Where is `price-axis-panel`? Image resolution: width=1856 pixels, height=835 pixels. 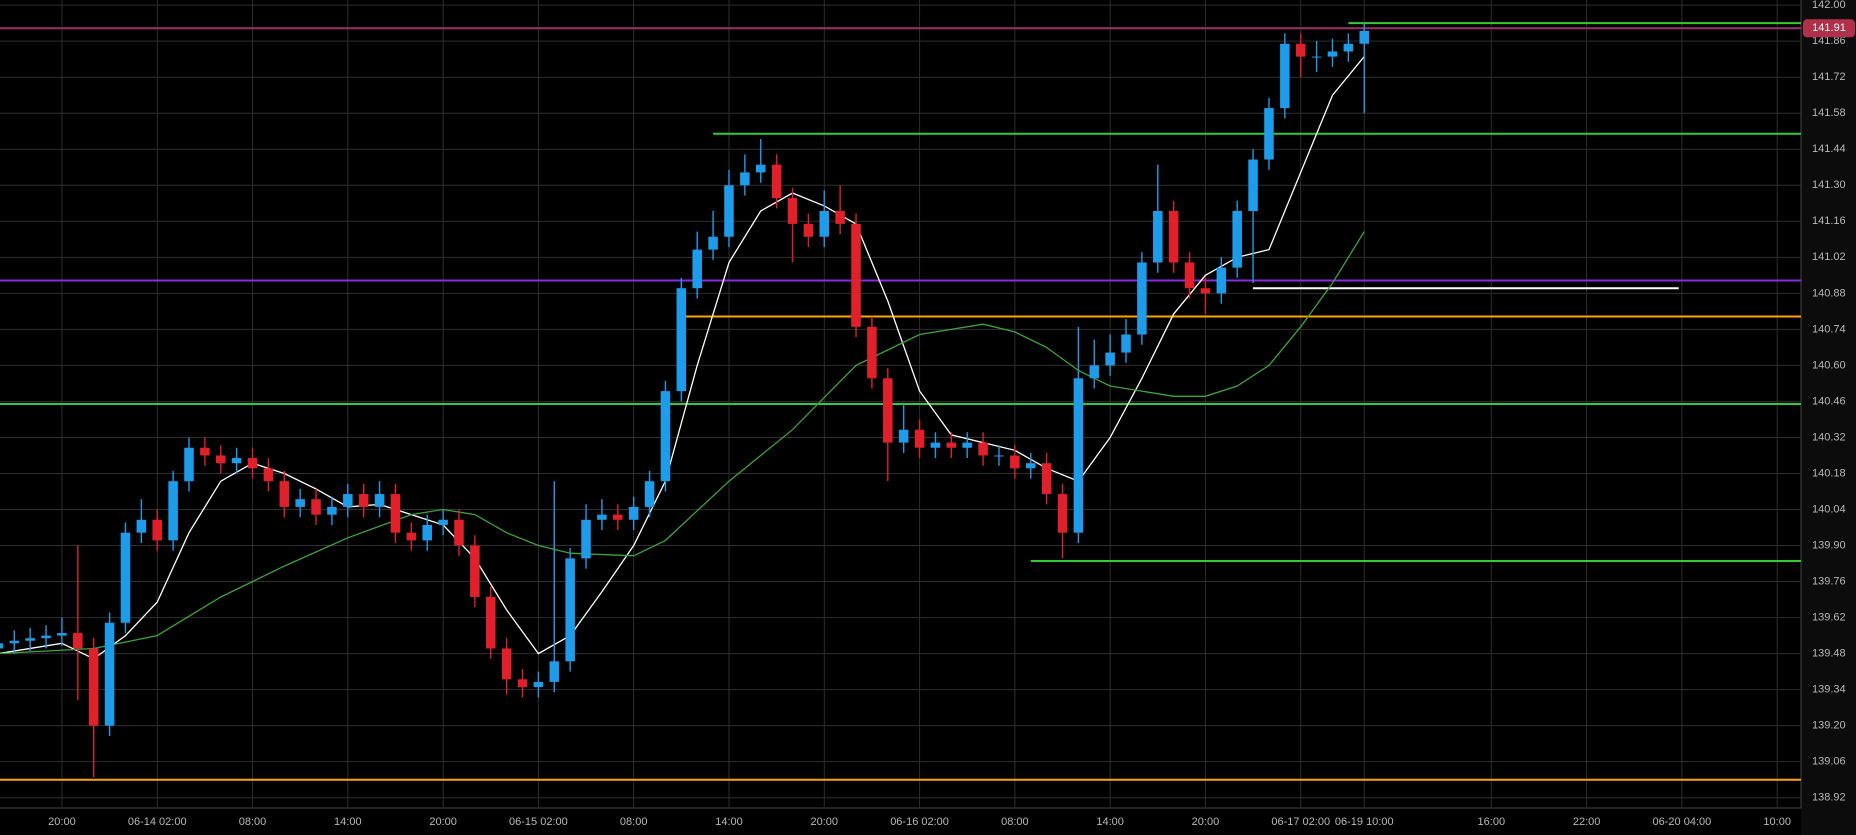
price-axis-panel is located at coordinates (1828, 417).